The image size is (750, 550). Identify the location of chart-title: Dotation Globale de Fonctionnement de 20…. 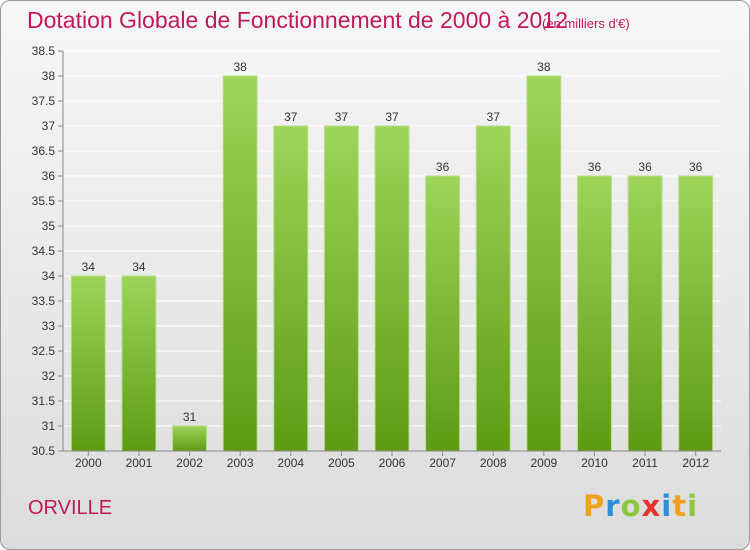
(297, 20).